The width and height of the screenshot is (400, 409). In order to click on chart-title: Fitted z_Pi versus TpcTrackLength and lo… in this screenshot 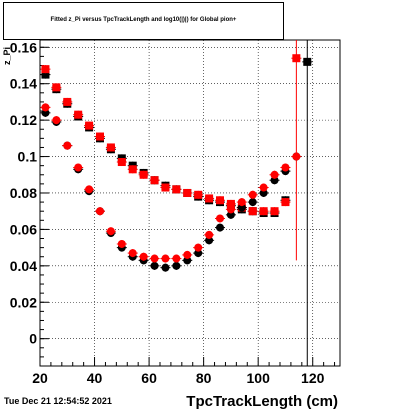, I will do `click(143, 20)`.